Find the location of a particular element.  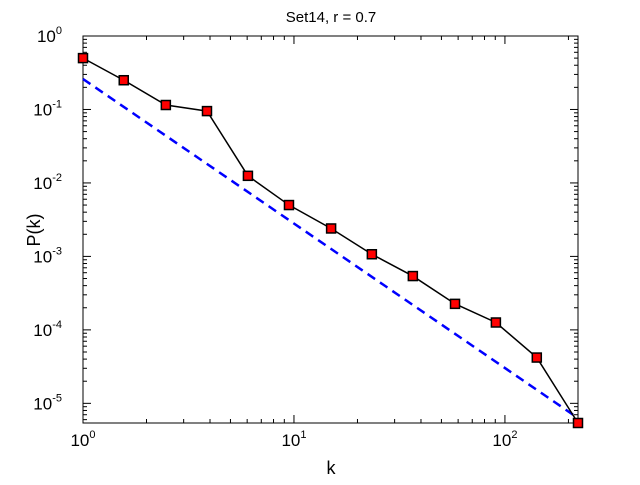

y-tick-label: 10⁻² is located at coordinates (47, 182).